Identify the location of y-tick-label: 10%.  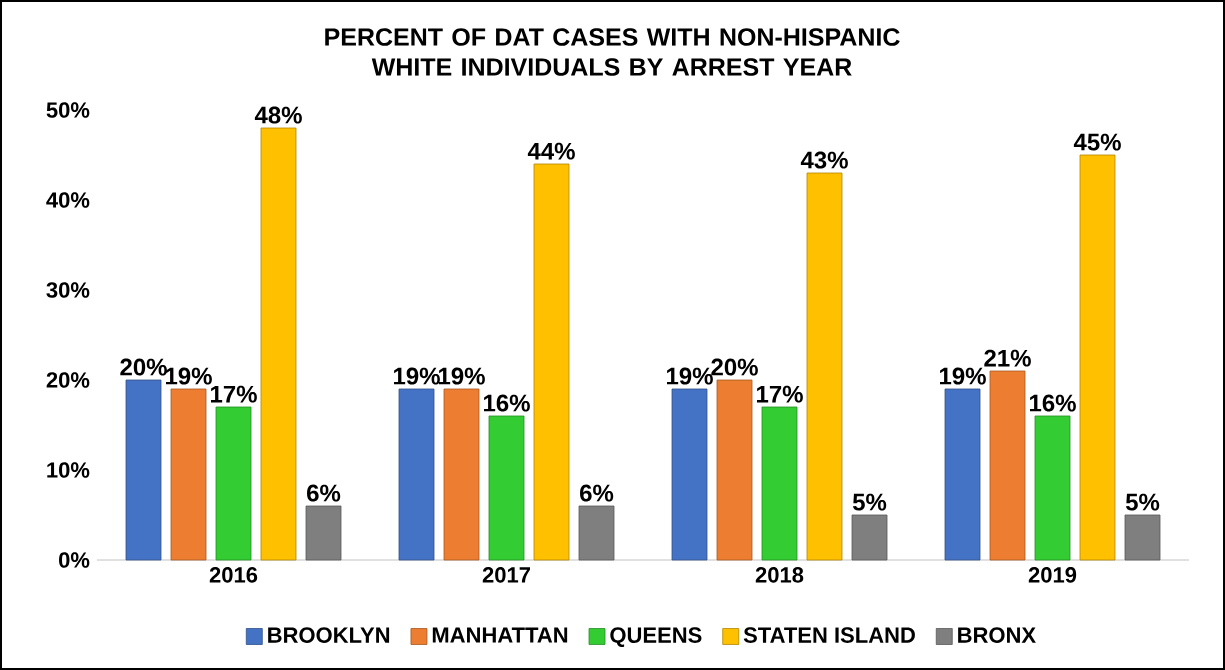
(68, 470).